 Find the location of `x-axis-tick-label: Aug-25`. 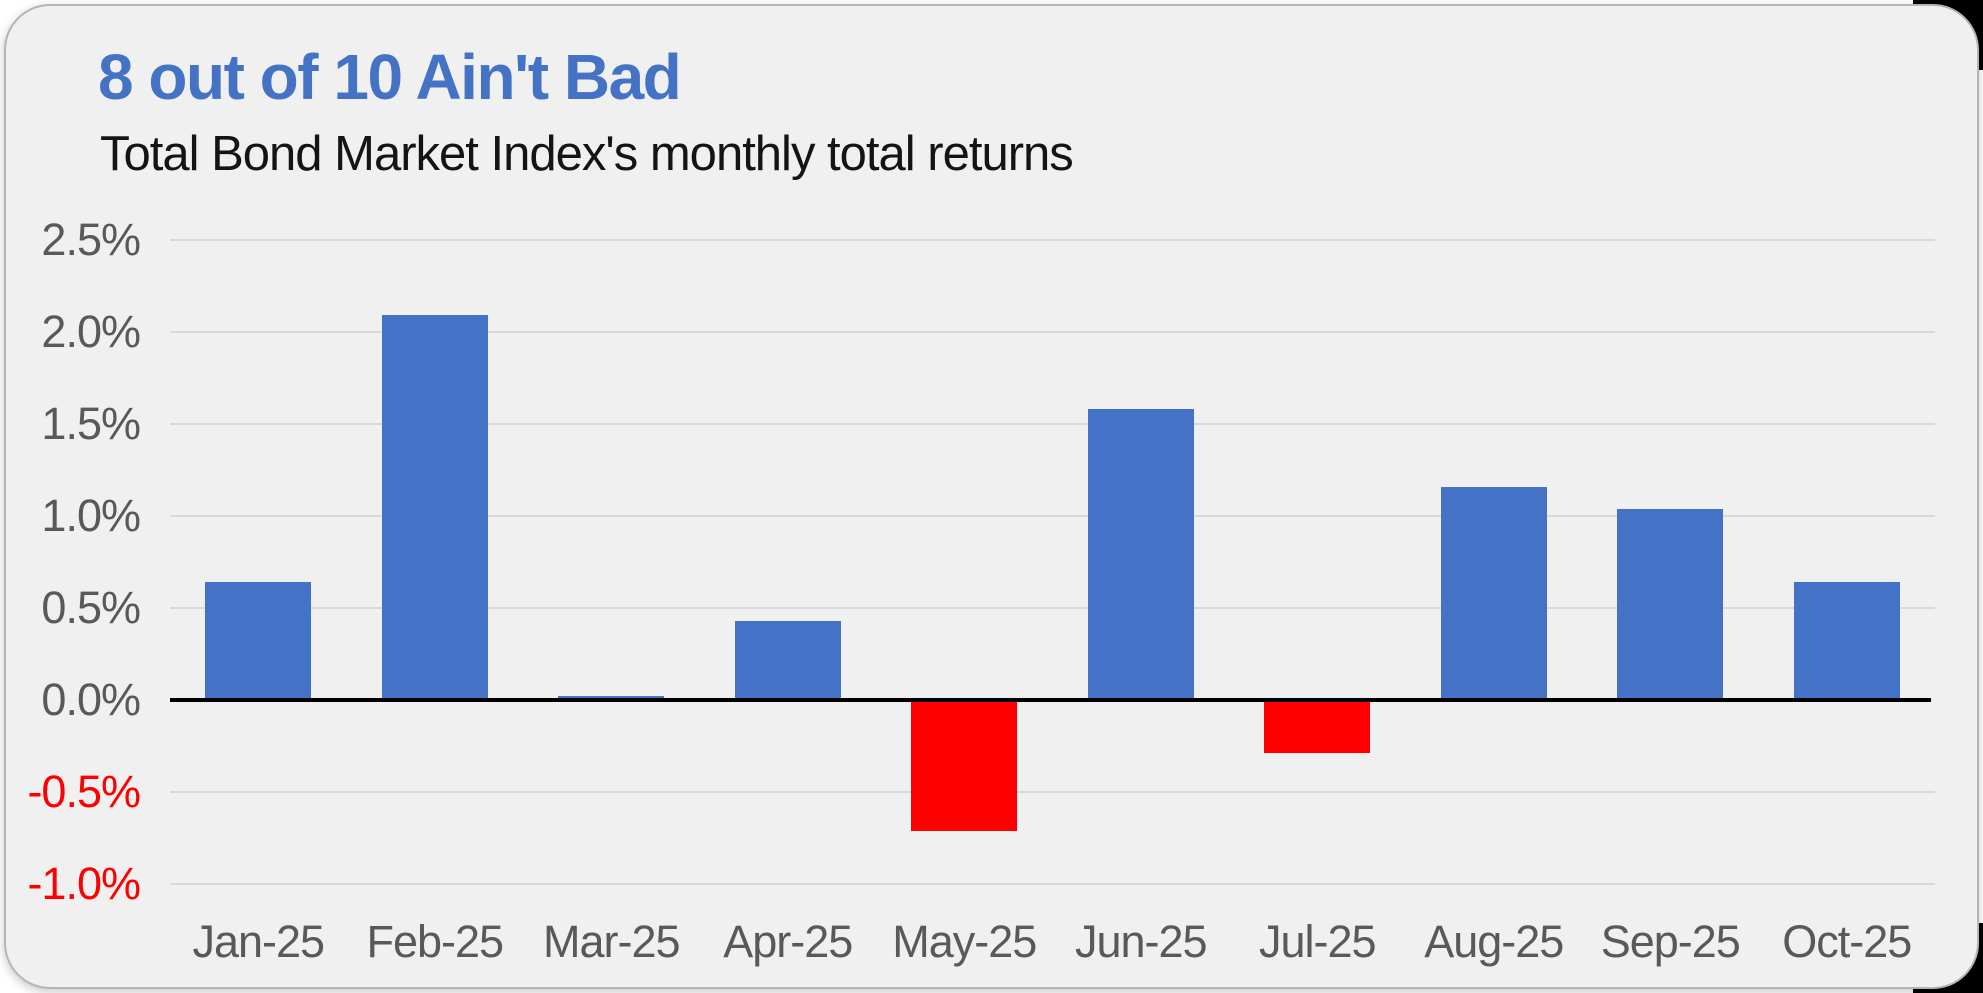

x-axis-tick-label: Aug-25 is located at coordinates (1494, 941).